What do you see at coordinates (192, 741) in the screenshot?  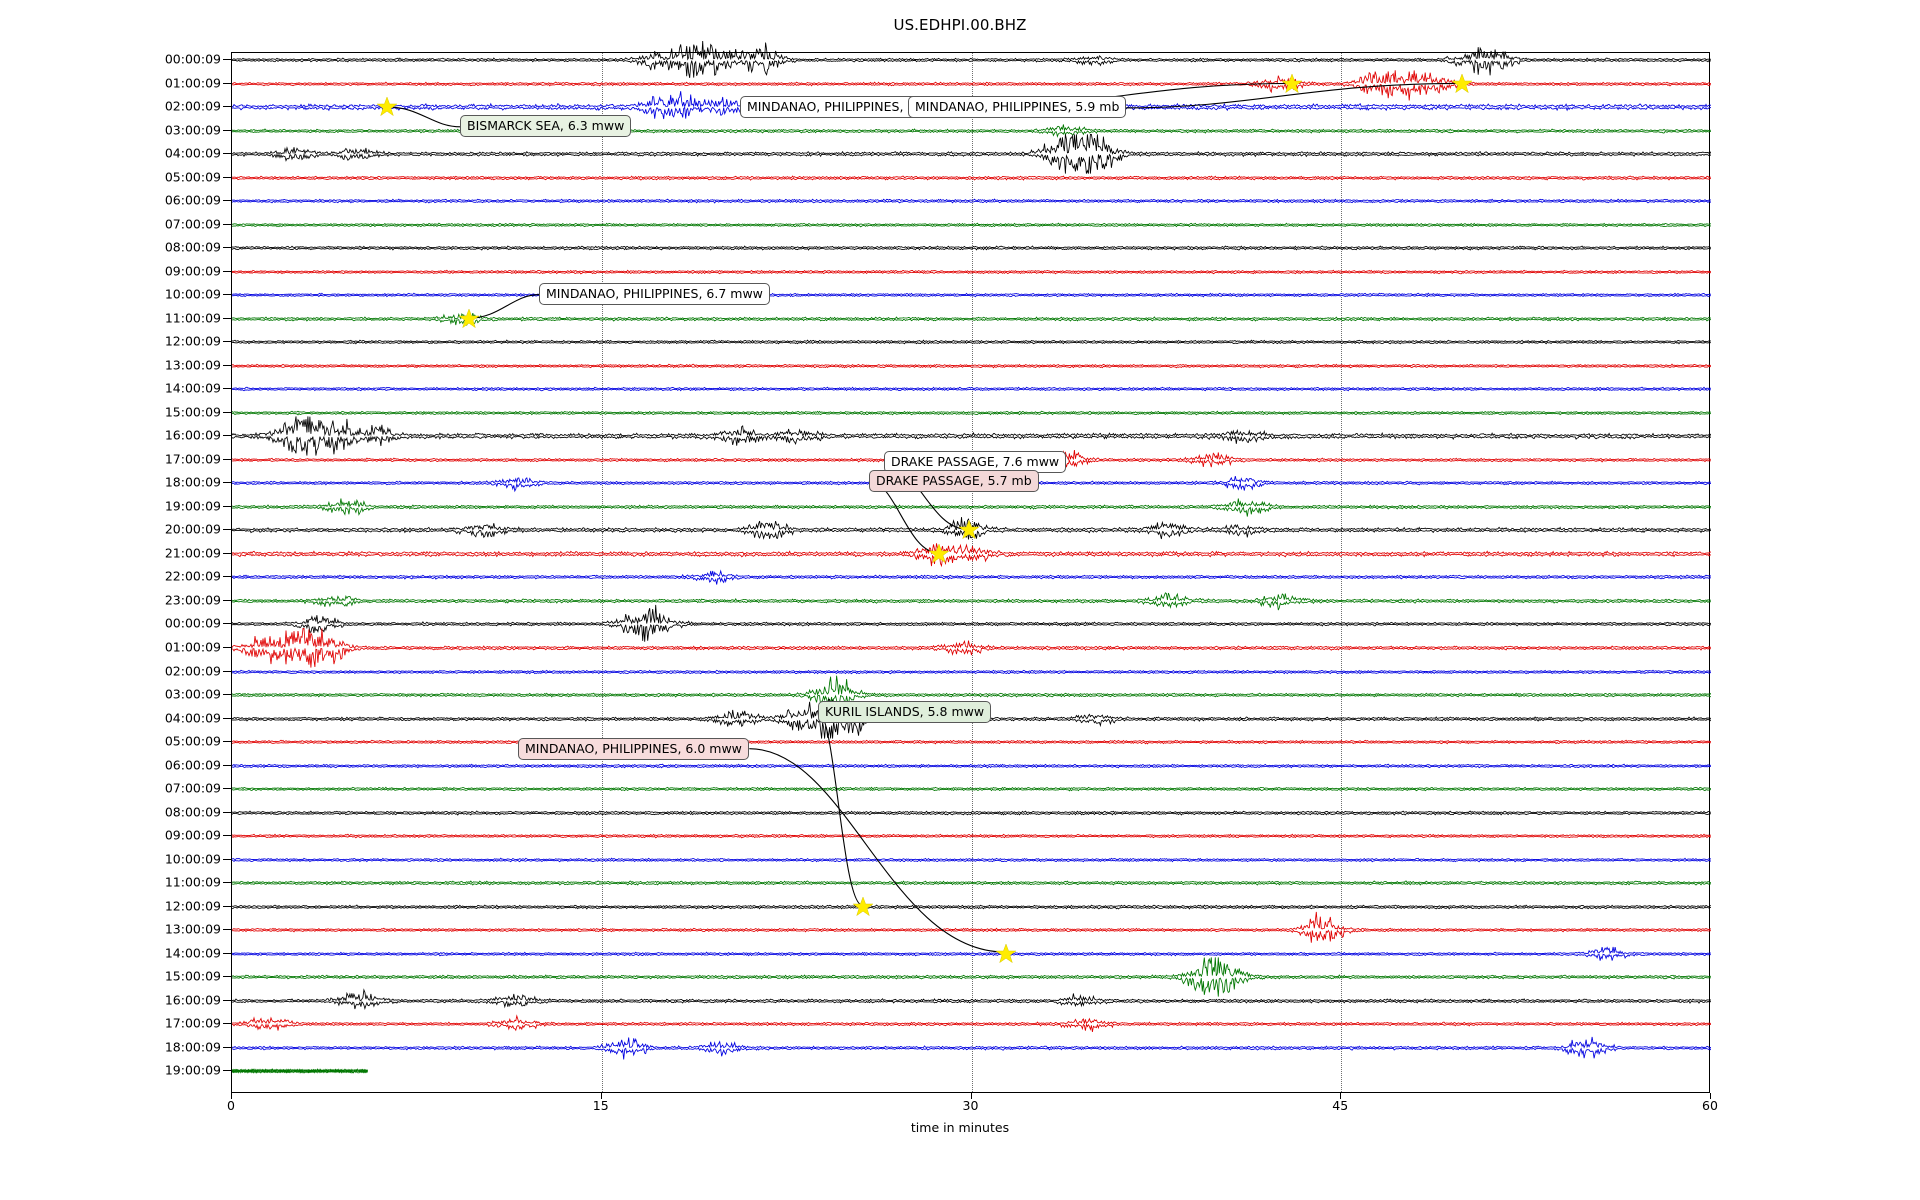 I see `y-tick-label-29: 05:00:09` at bounding box center [192, 741].